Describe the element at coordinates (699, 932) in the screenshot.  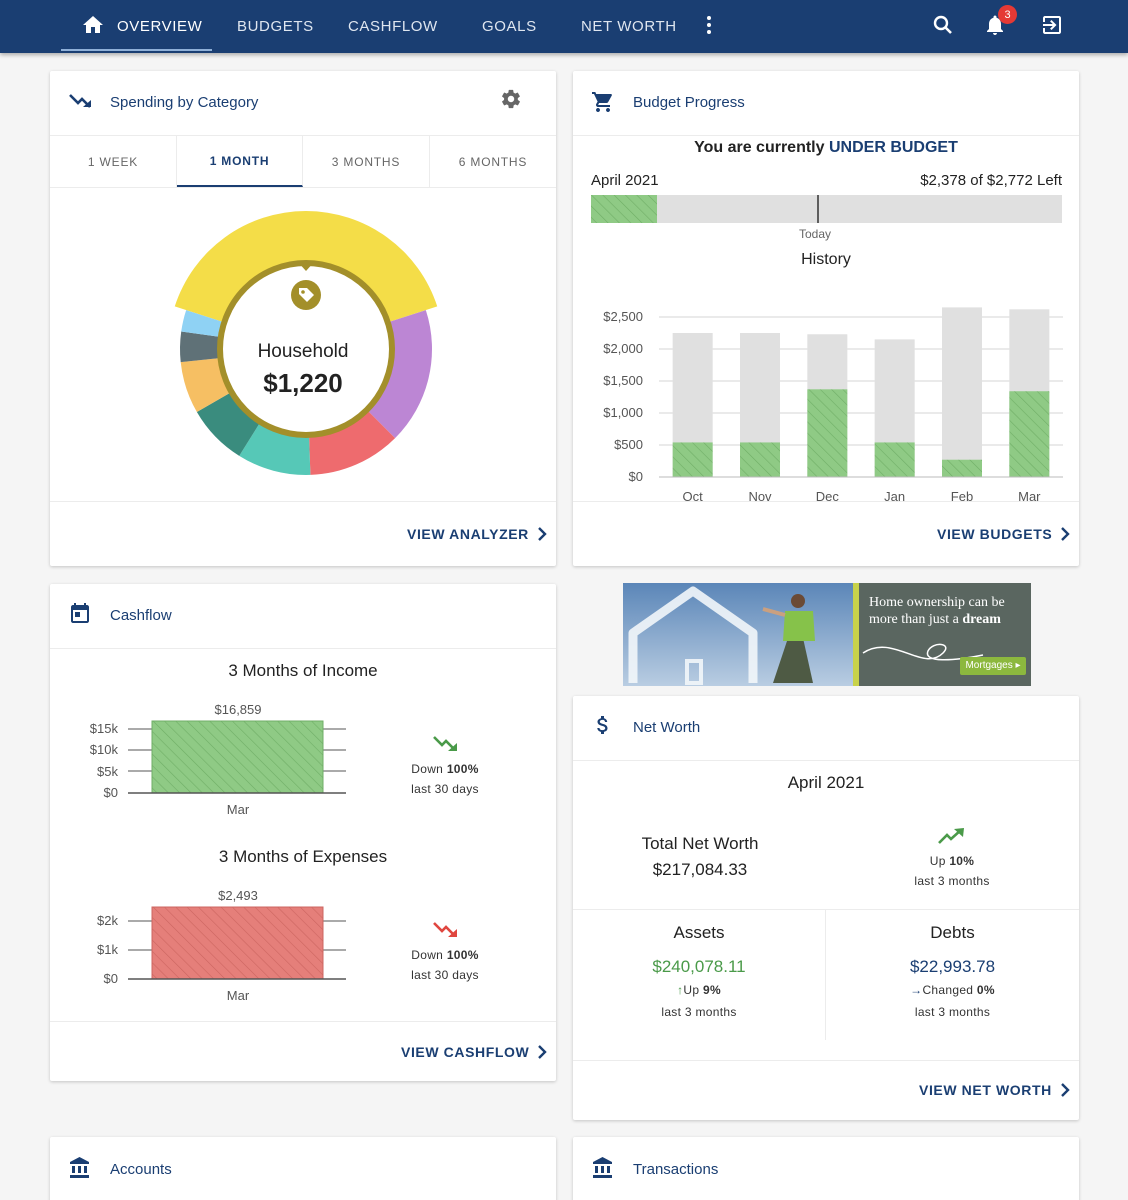
I see `assets-label: Assets` at that location.